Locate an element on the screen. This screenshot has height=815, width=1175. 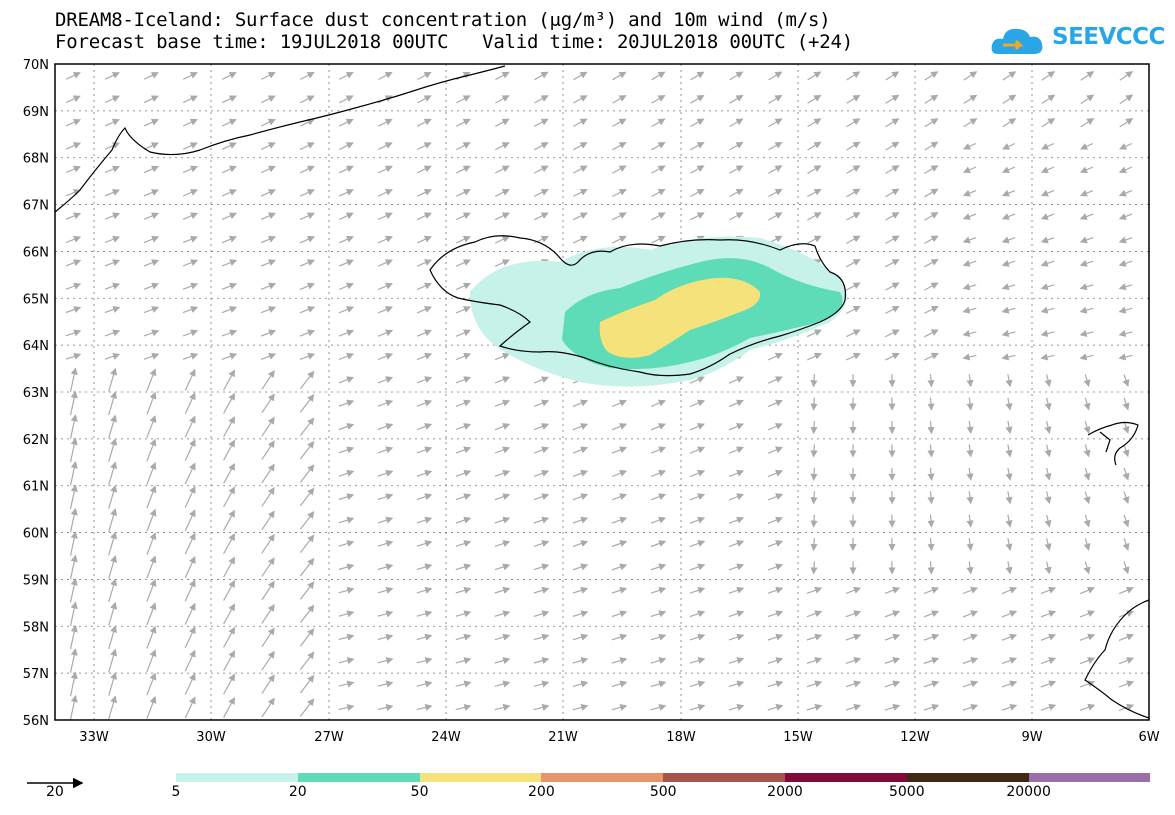
colorbar-segment is located at coordinates (237, 777).